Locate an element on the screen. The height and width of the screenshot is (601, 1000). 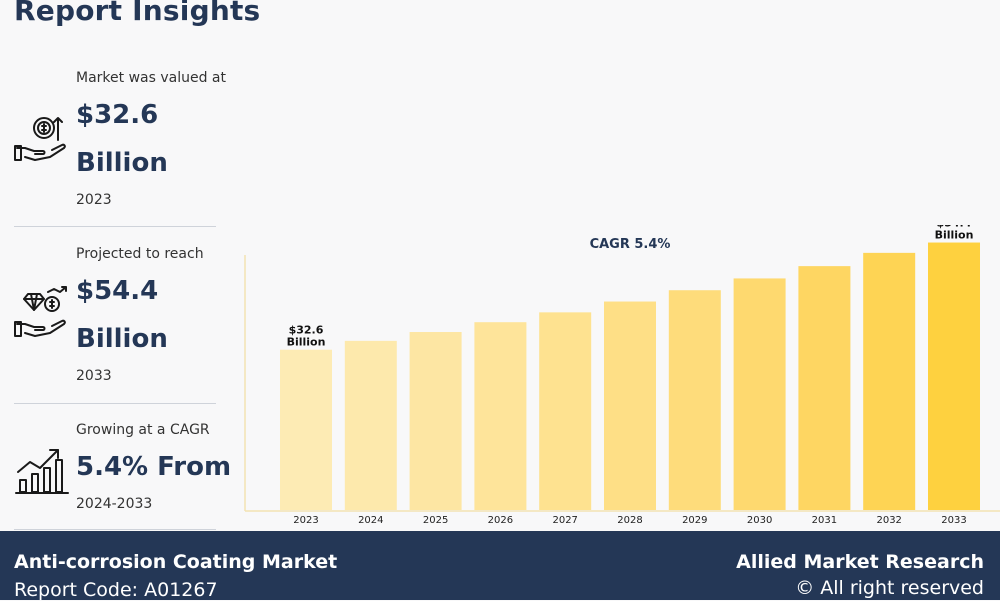
stat-value: $54.4 is located at coordinates (117, 291).